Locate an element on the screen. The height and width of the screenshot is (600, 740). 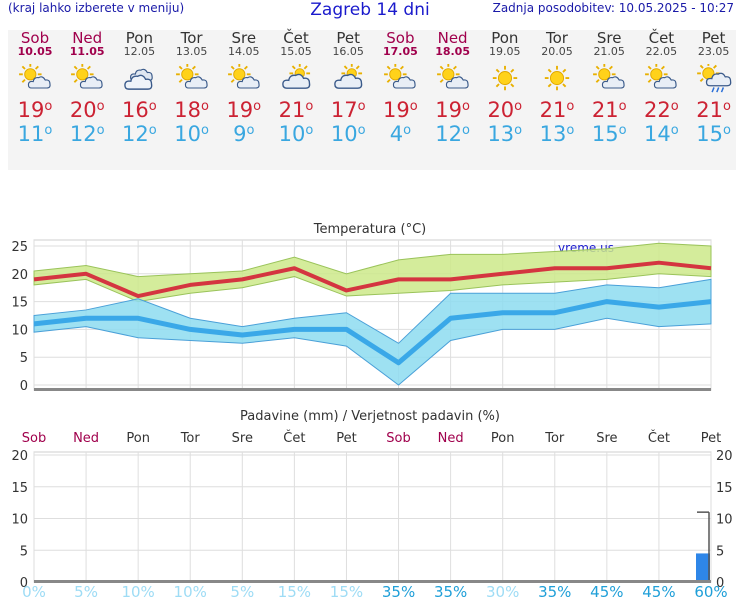
max-temp: 22o is located at coordinates (661, 110).